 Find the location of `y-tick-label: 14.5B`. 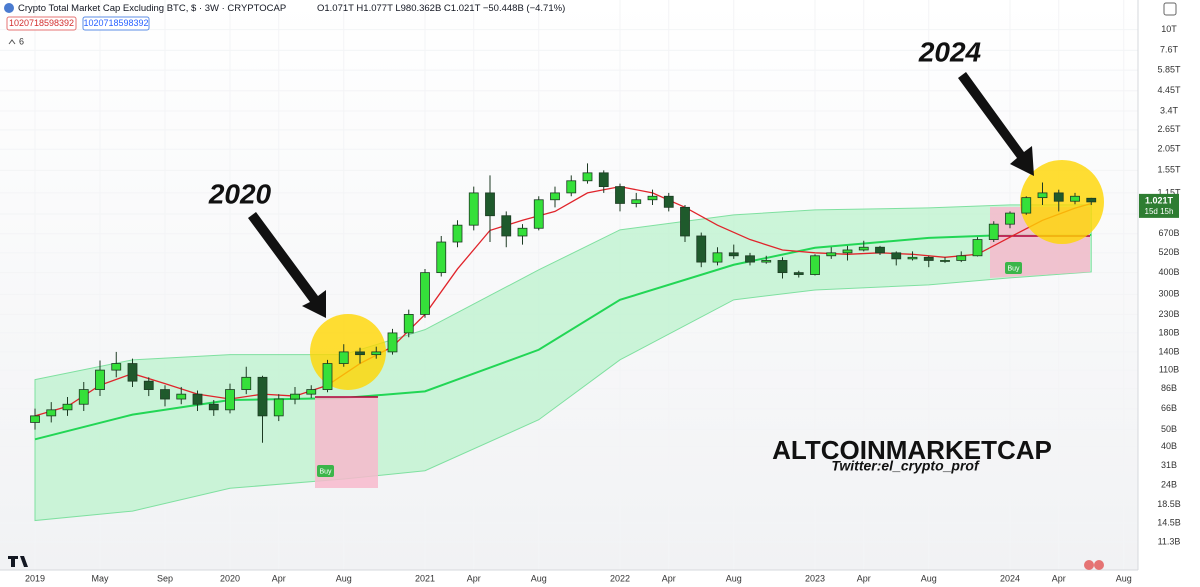

y-tick-label: 14.5B is located at coordinates (1169, 522).